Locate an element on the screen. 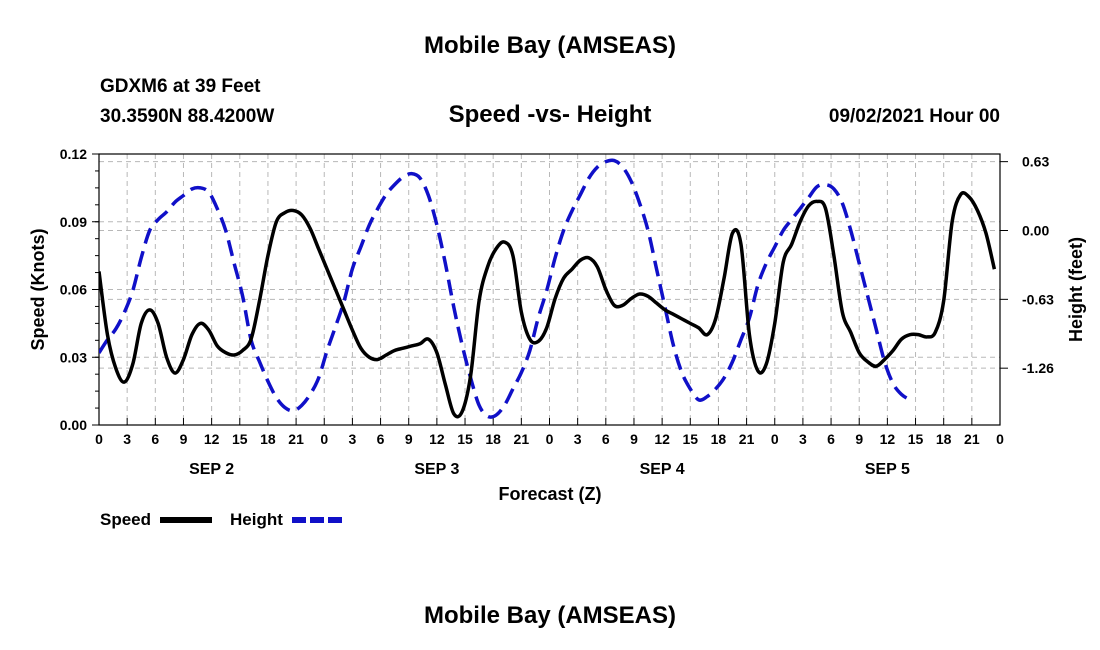  y2-tick-label: -0.63 is located at coordinates (1038, 299).